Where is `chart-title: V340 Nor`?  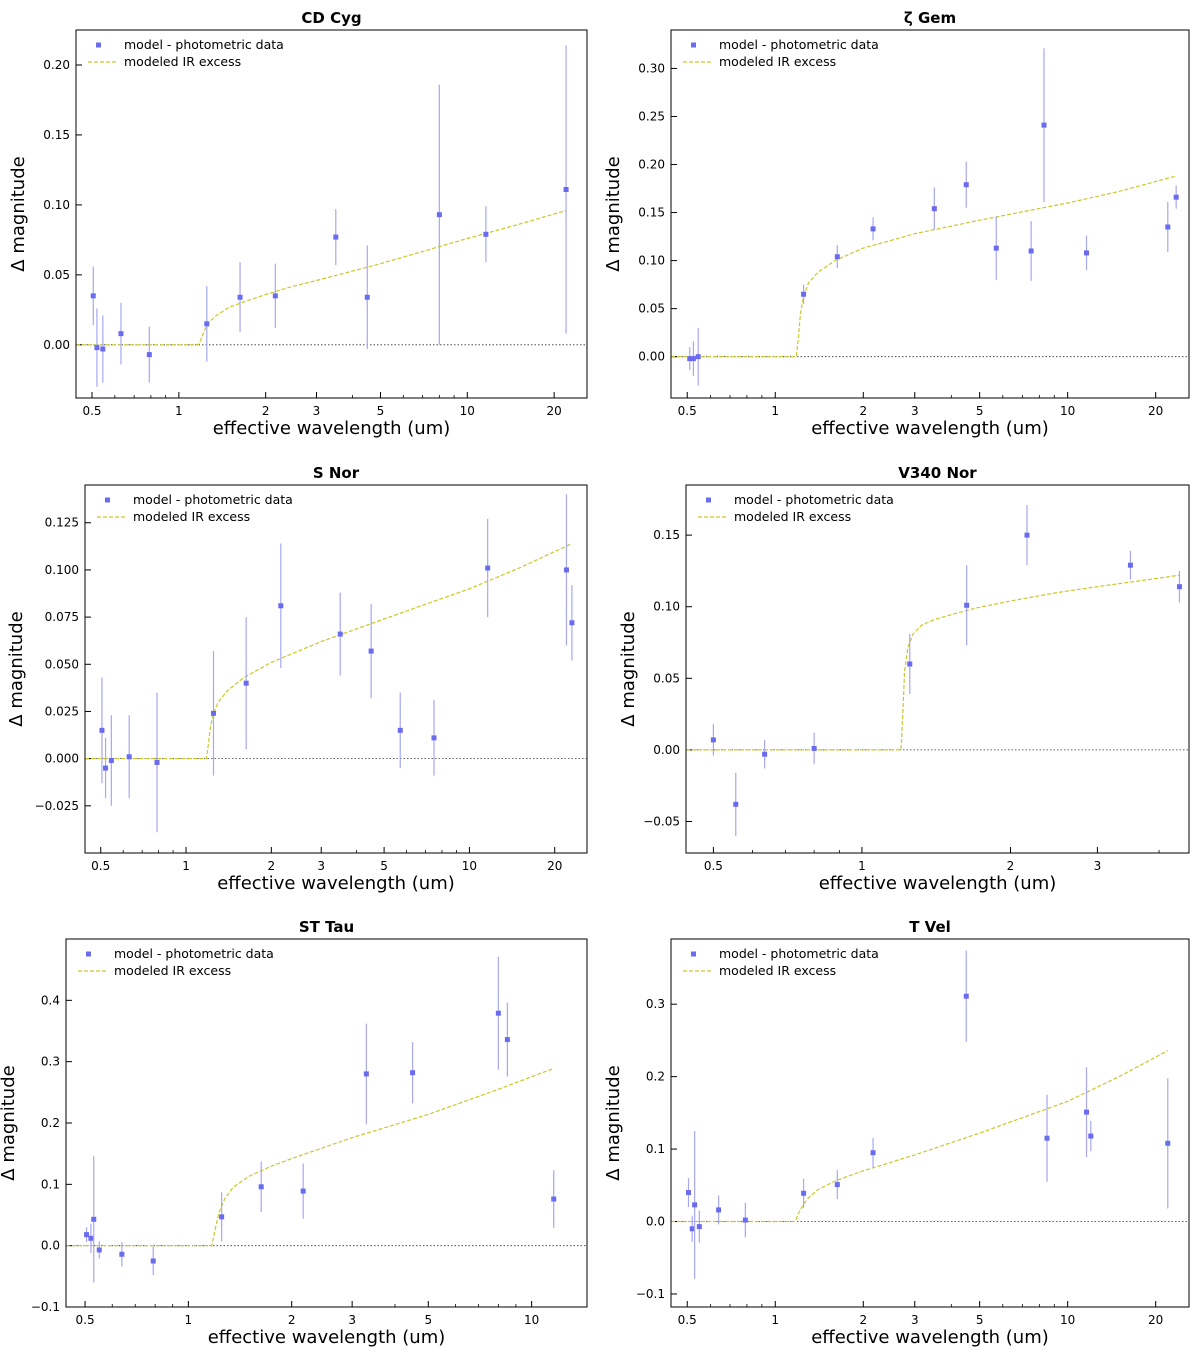
chart-title: V340 Nor is located at coordinates (937, 473).